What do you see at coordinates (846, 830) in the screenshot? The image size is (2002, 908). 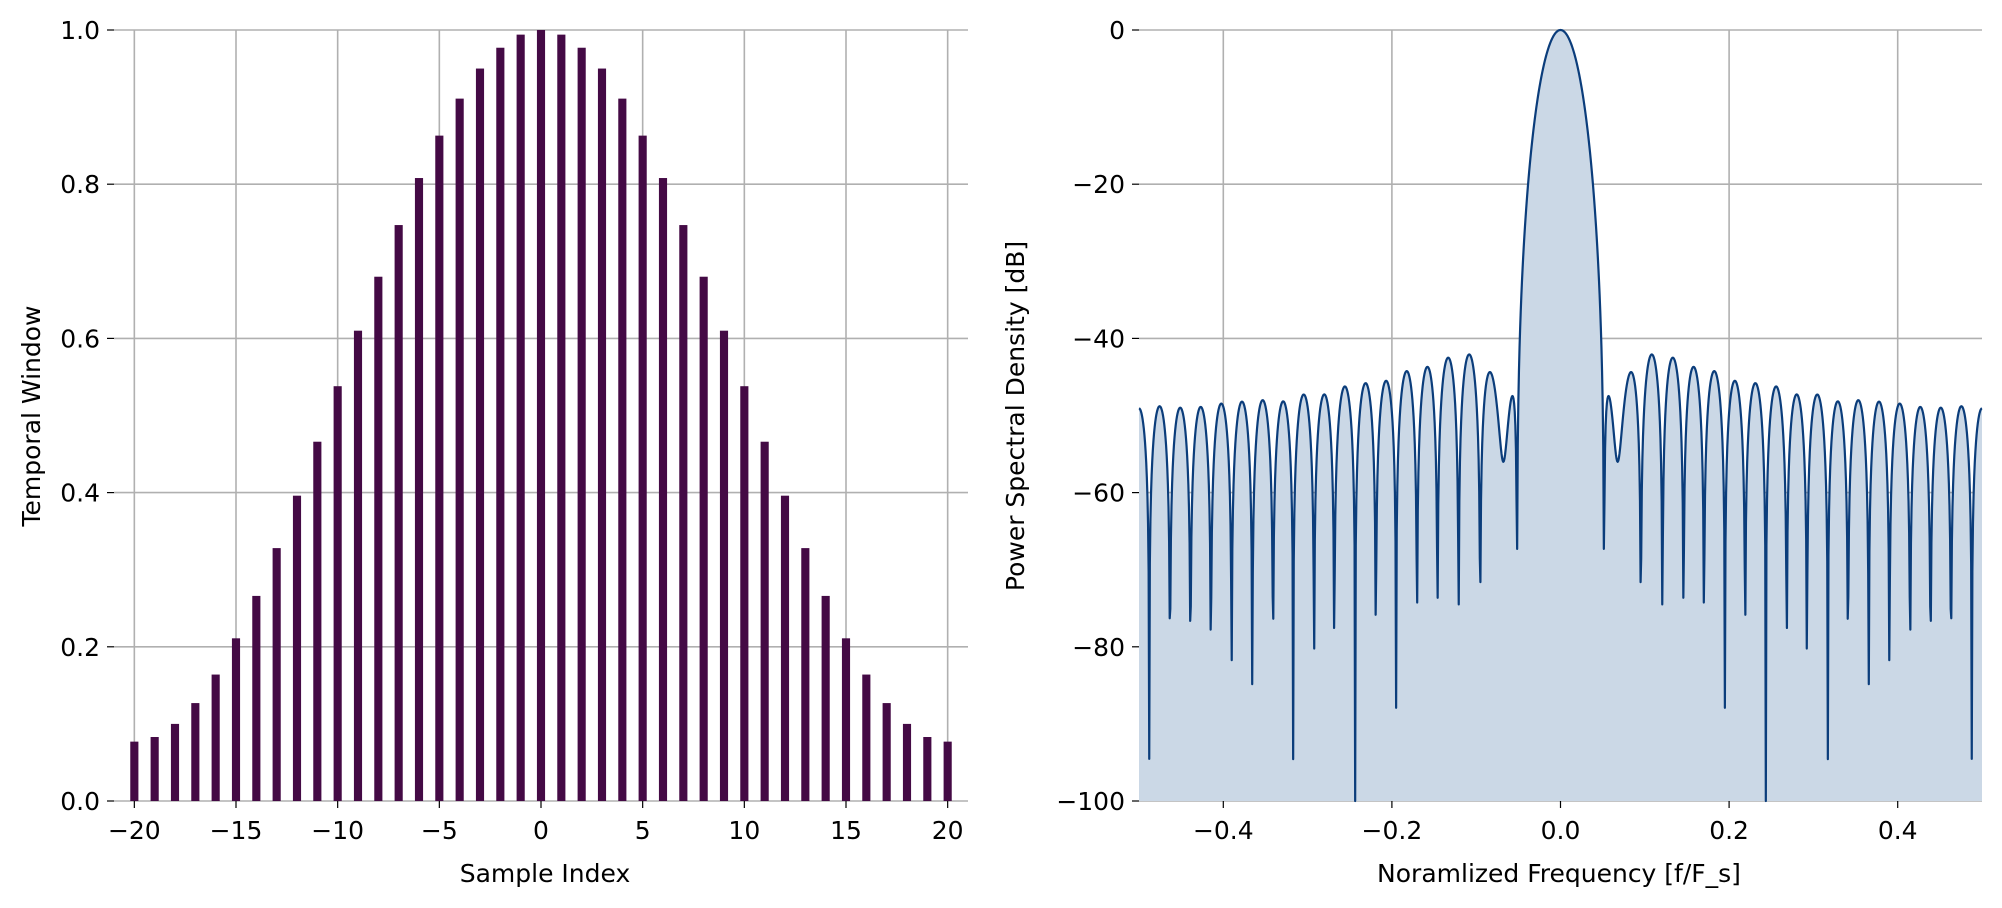 I see `left-x-tick-label: 15` at bounding box center [846, 830].